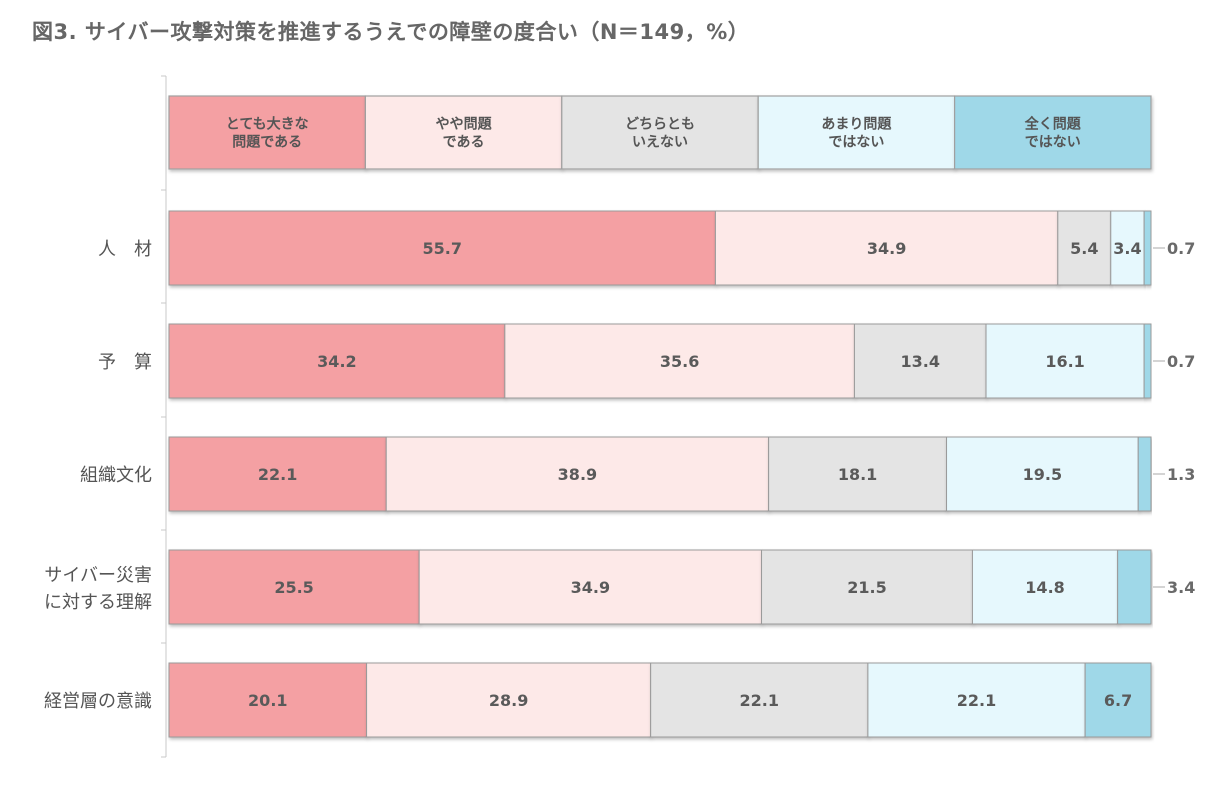 This screenshot has height=791, width=1218. I want to click on legend-label-4: あまり問題ではない, so click(856, 134).